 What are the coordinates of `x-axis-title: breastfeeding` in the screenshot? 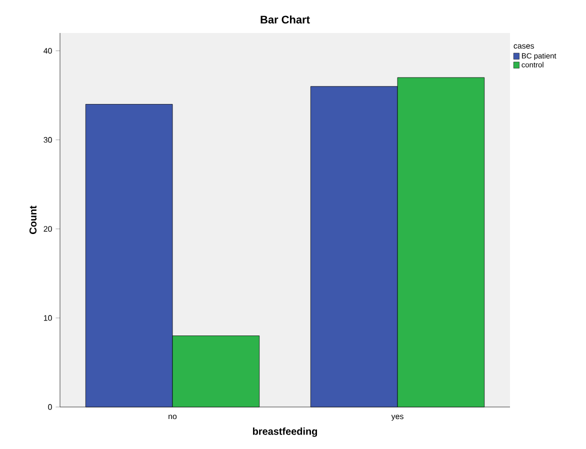 It's located at (284, 432).